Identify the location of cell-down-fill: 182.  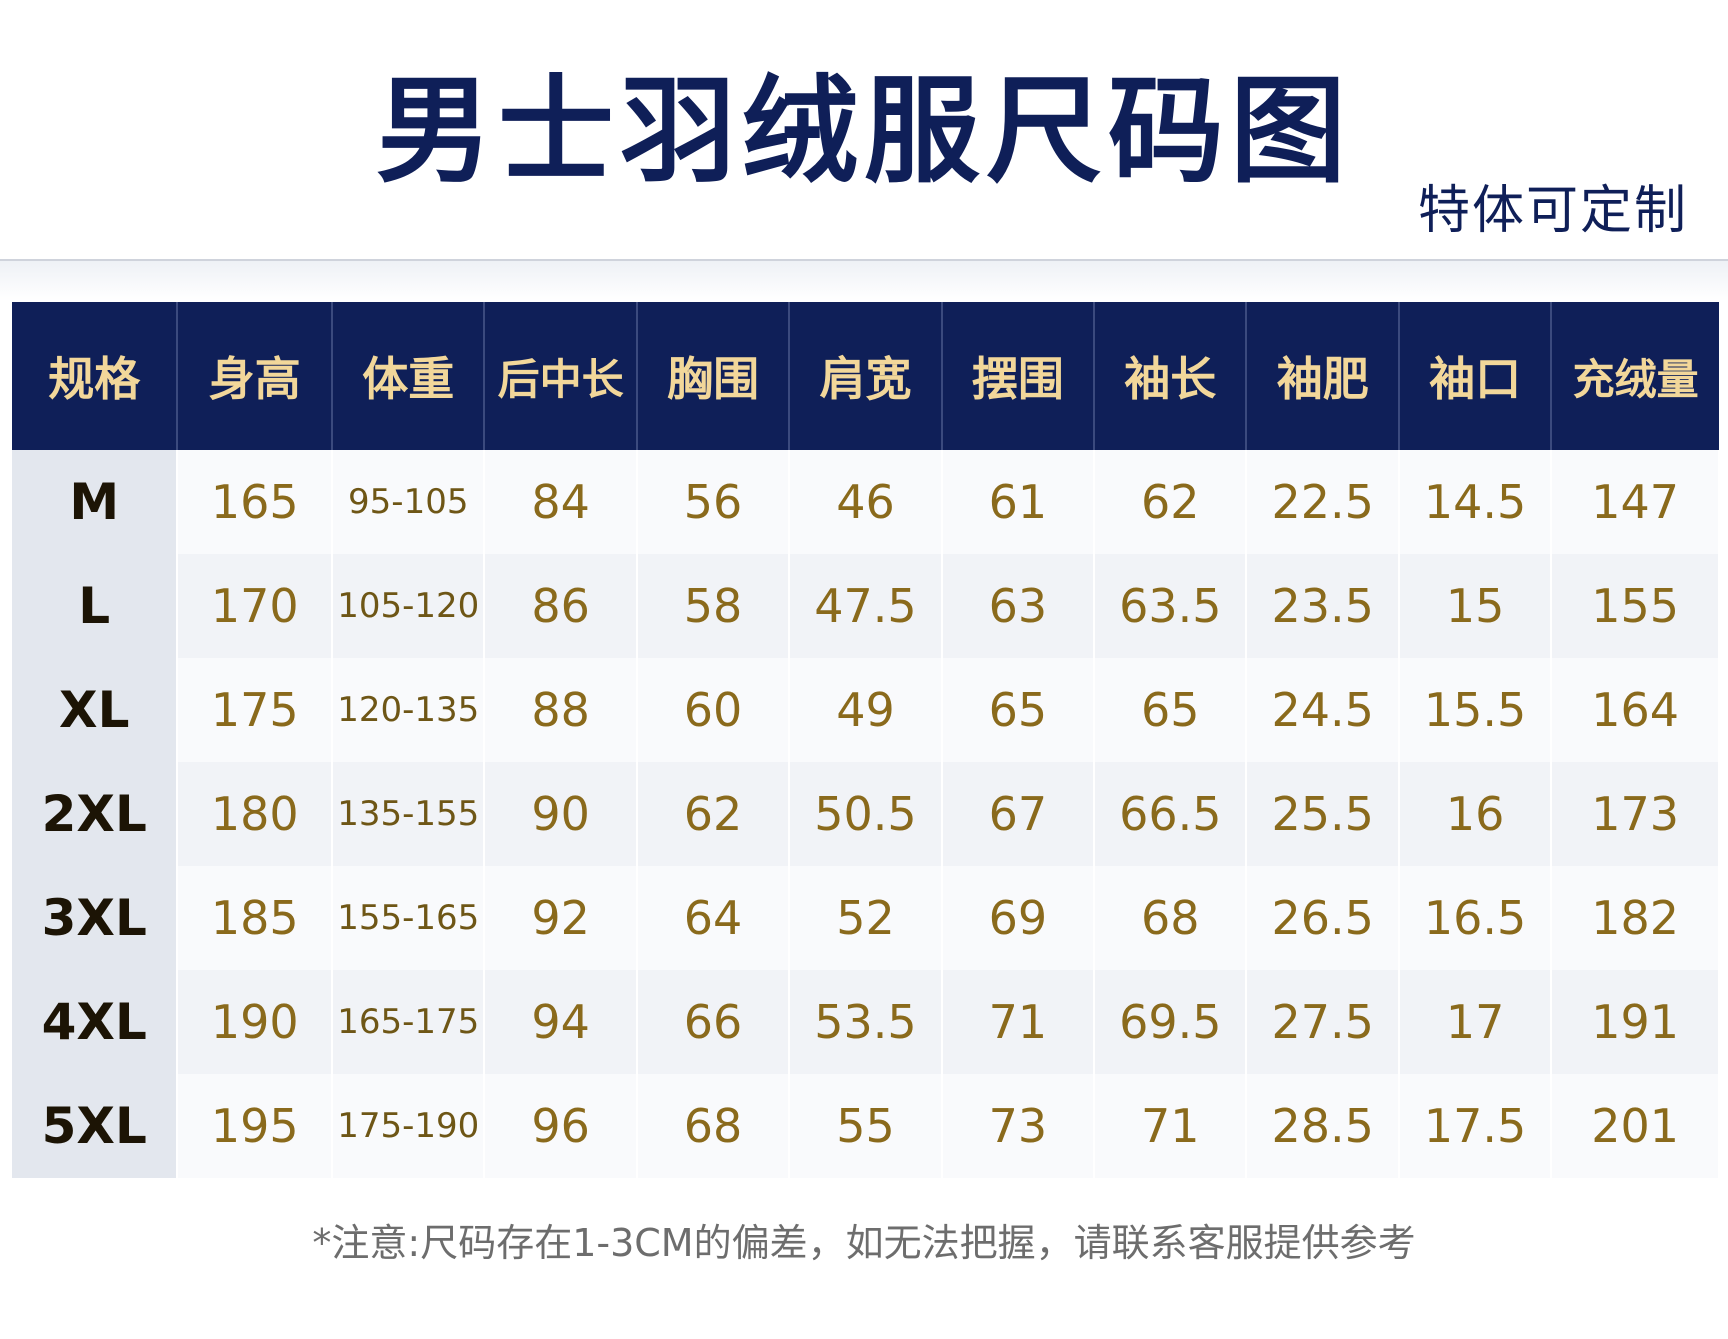
(1635, 918).